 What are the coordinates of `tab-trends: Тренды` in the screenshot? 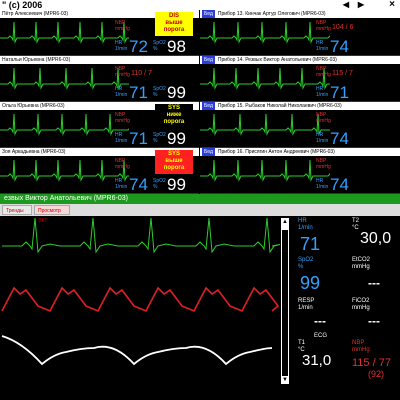 It's located at (17, 210).